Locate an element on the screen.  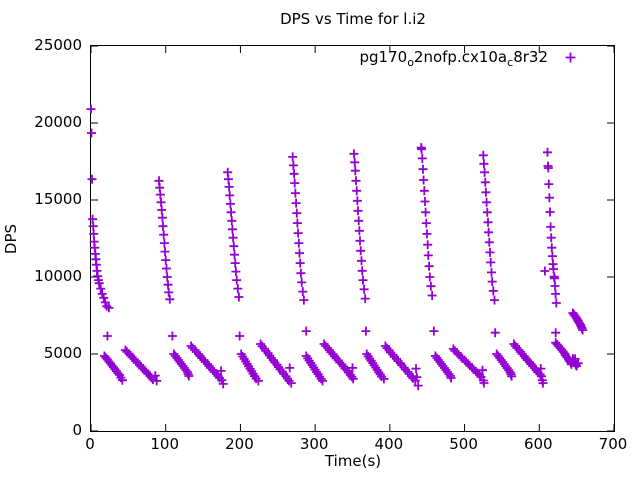
legend-label-text: 2nofp.cx10a is located at coordinates (460, 57).